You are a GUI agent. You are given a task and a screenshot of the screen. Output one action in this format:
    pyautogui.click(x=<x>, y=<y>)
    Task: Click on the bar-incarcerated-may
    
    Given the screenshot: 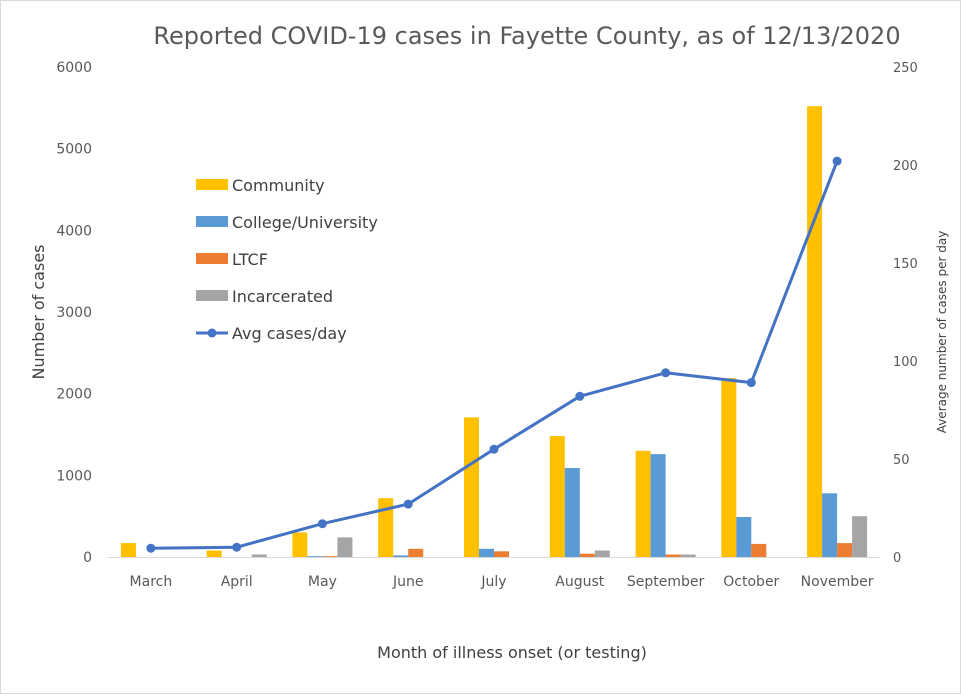 What is the action you would take?
    pyautogui.click(x=345, y=547)
    